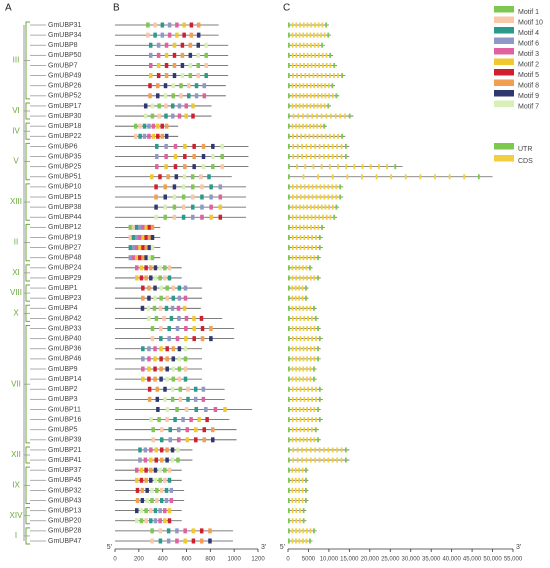 The width and height of the screenshot is (550, 568). I want to click on gene-name: GmUBP2, so click(63, 389).